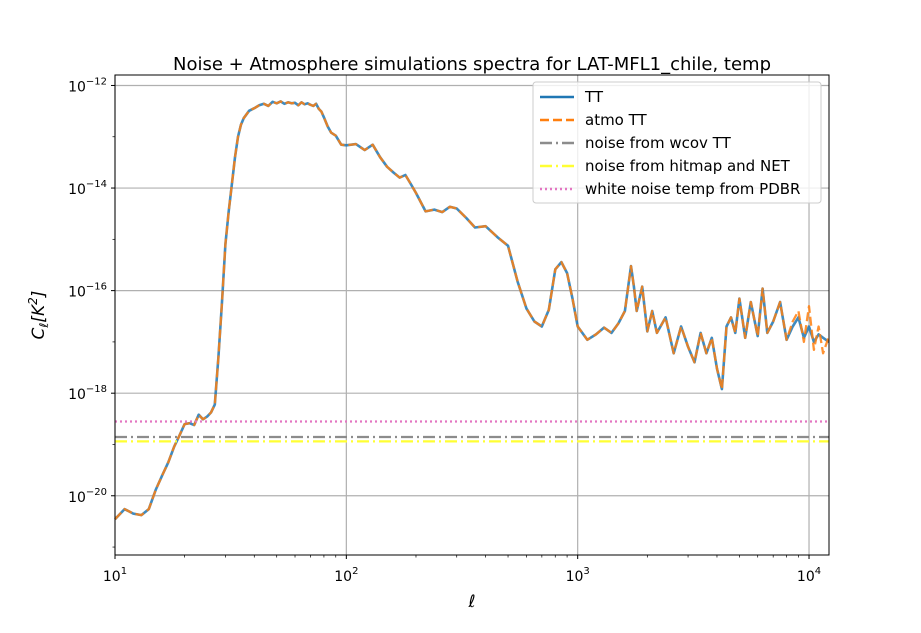 Image resolution: width=921 pixels, height=633 pixels. What do you see at coordinates (87, 188) in the screenshot?
I see `y-tick-label: 10−14` at bounding box center [87, 188].